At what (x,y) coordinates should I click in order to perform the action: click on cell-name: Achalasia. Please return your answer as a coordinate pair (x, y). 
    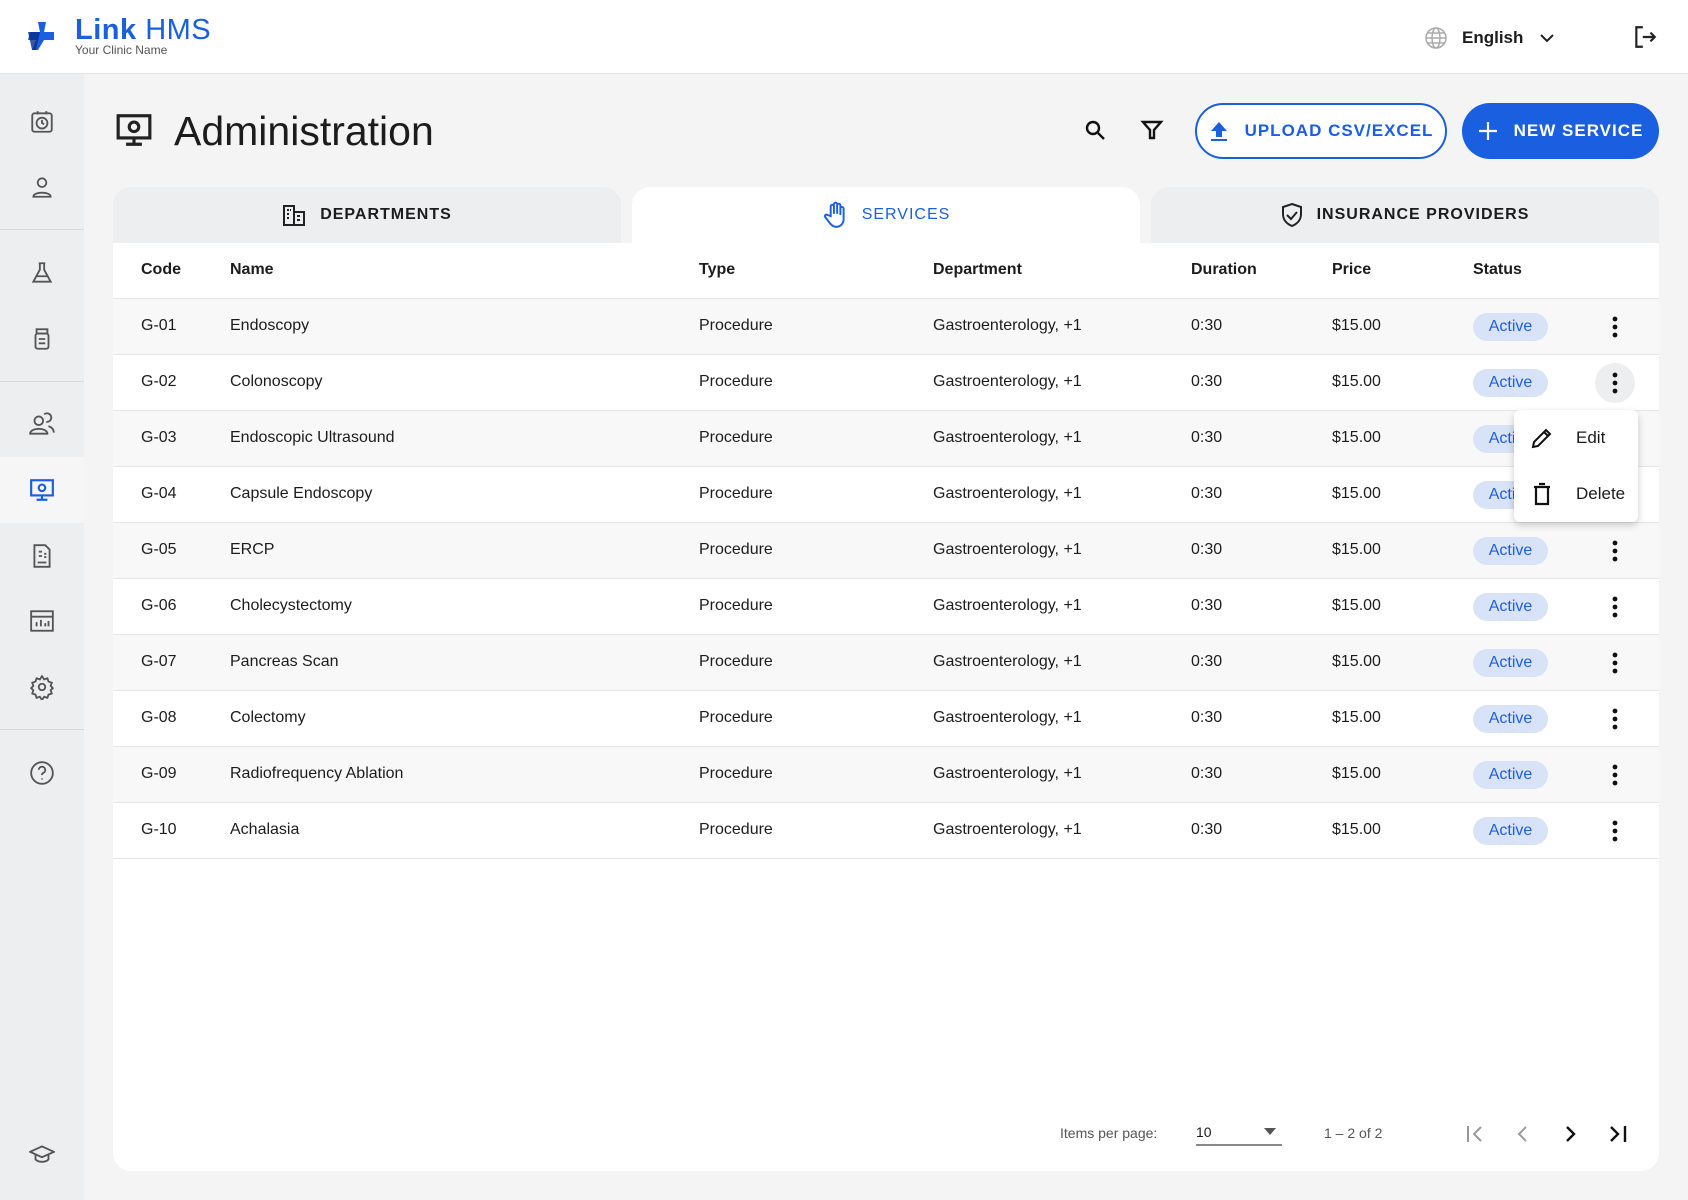
    Looking at the image, I should click on (265, 829).